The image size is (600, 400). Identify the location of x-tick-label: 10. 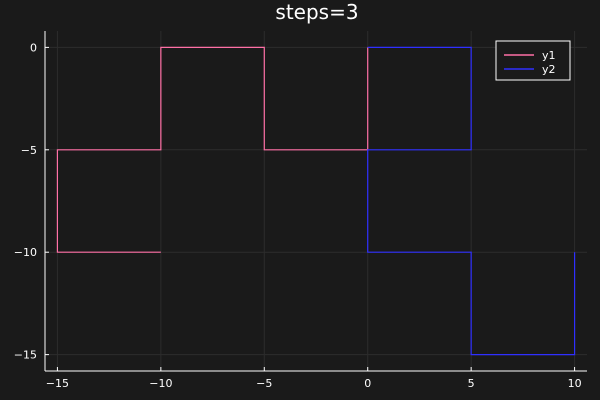
(575, 383).